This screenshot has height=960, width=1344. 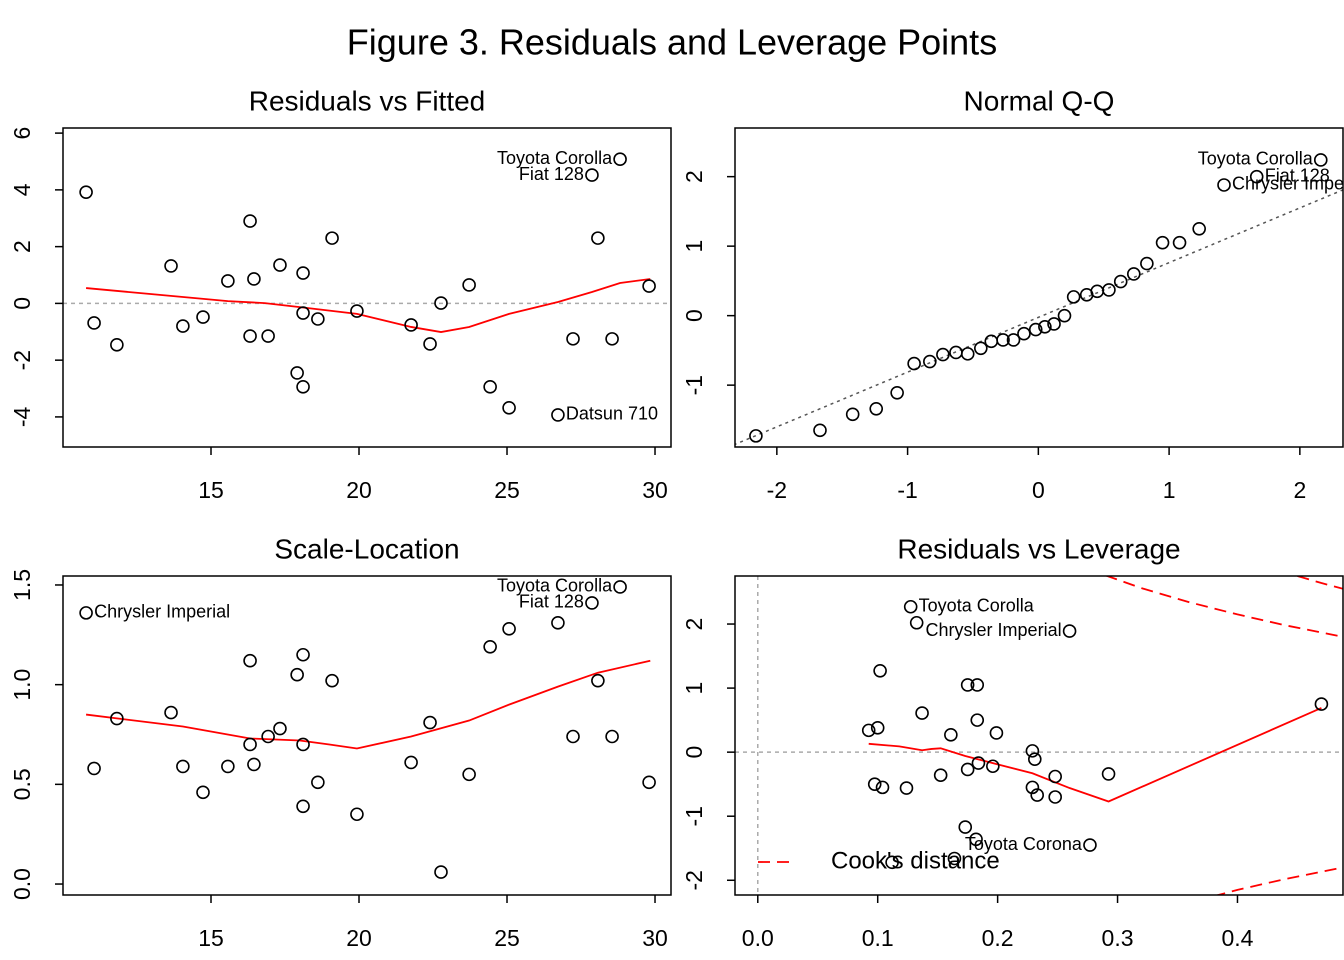 What do you see at coordinates (694, 624) in the screenshot?
I see `y-tick-label: 2` at bounding box center [694, 624].